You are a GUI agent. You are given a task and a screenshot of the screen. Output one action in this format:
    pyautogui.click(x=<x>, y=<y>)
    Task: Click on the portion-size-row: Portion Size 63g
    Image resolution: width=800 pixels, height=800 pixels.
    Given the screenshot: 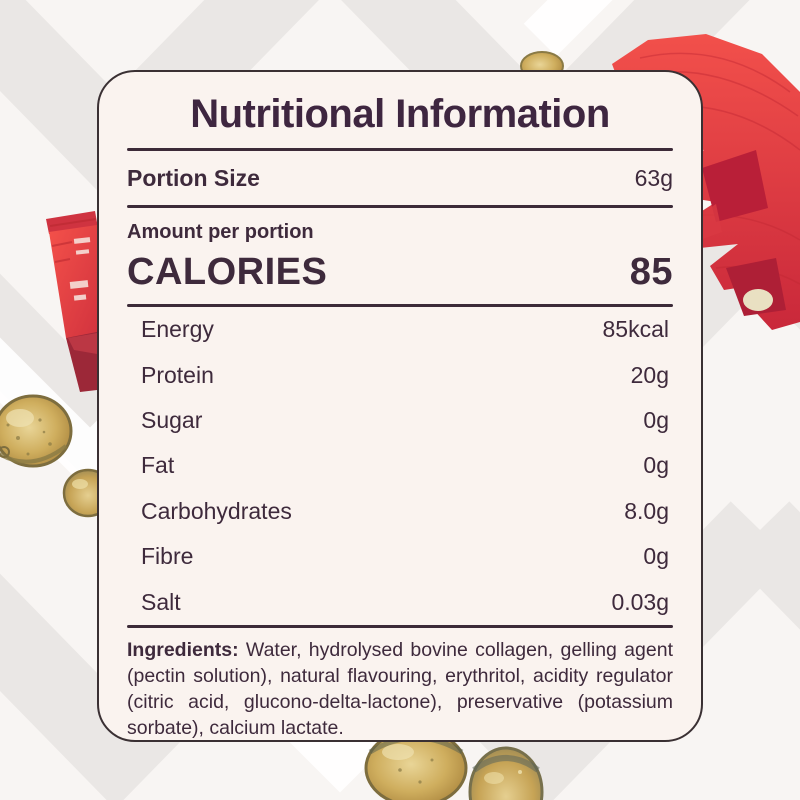 What is the action you would take?
    pyautogui.click(x=400, y=178)
    